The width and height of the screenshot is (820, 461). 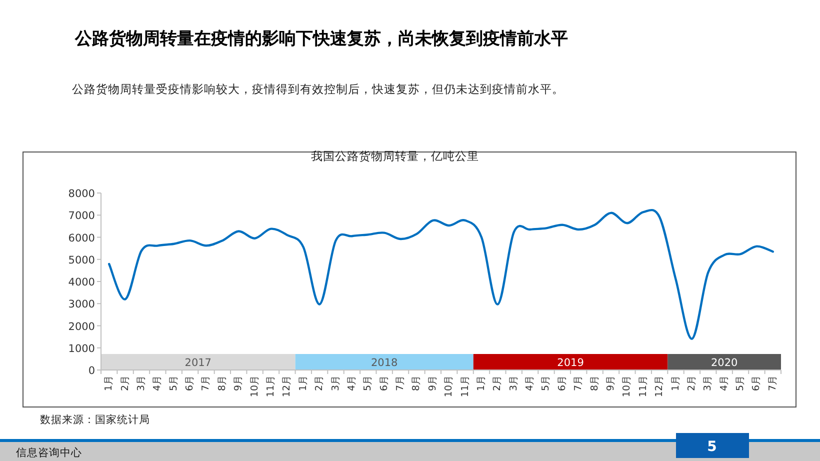 I want to click on annotation: 2020, so click(x=724, y=363).